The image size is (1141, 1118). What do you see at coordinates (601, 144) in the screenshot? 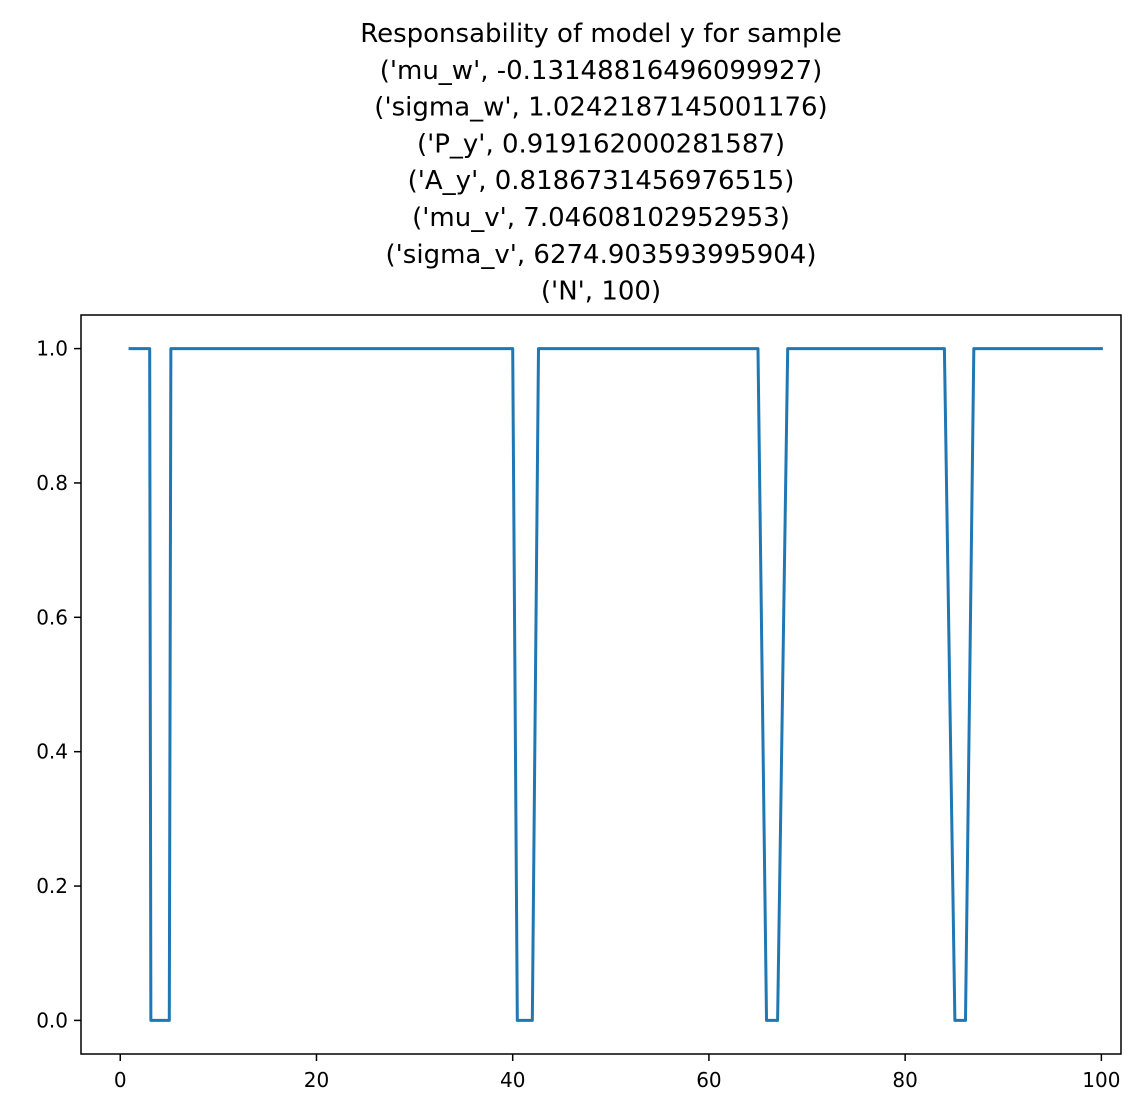
I see `title-line-3: ('P_y', 0.919162000281587)` at bounding box center [601, 144].